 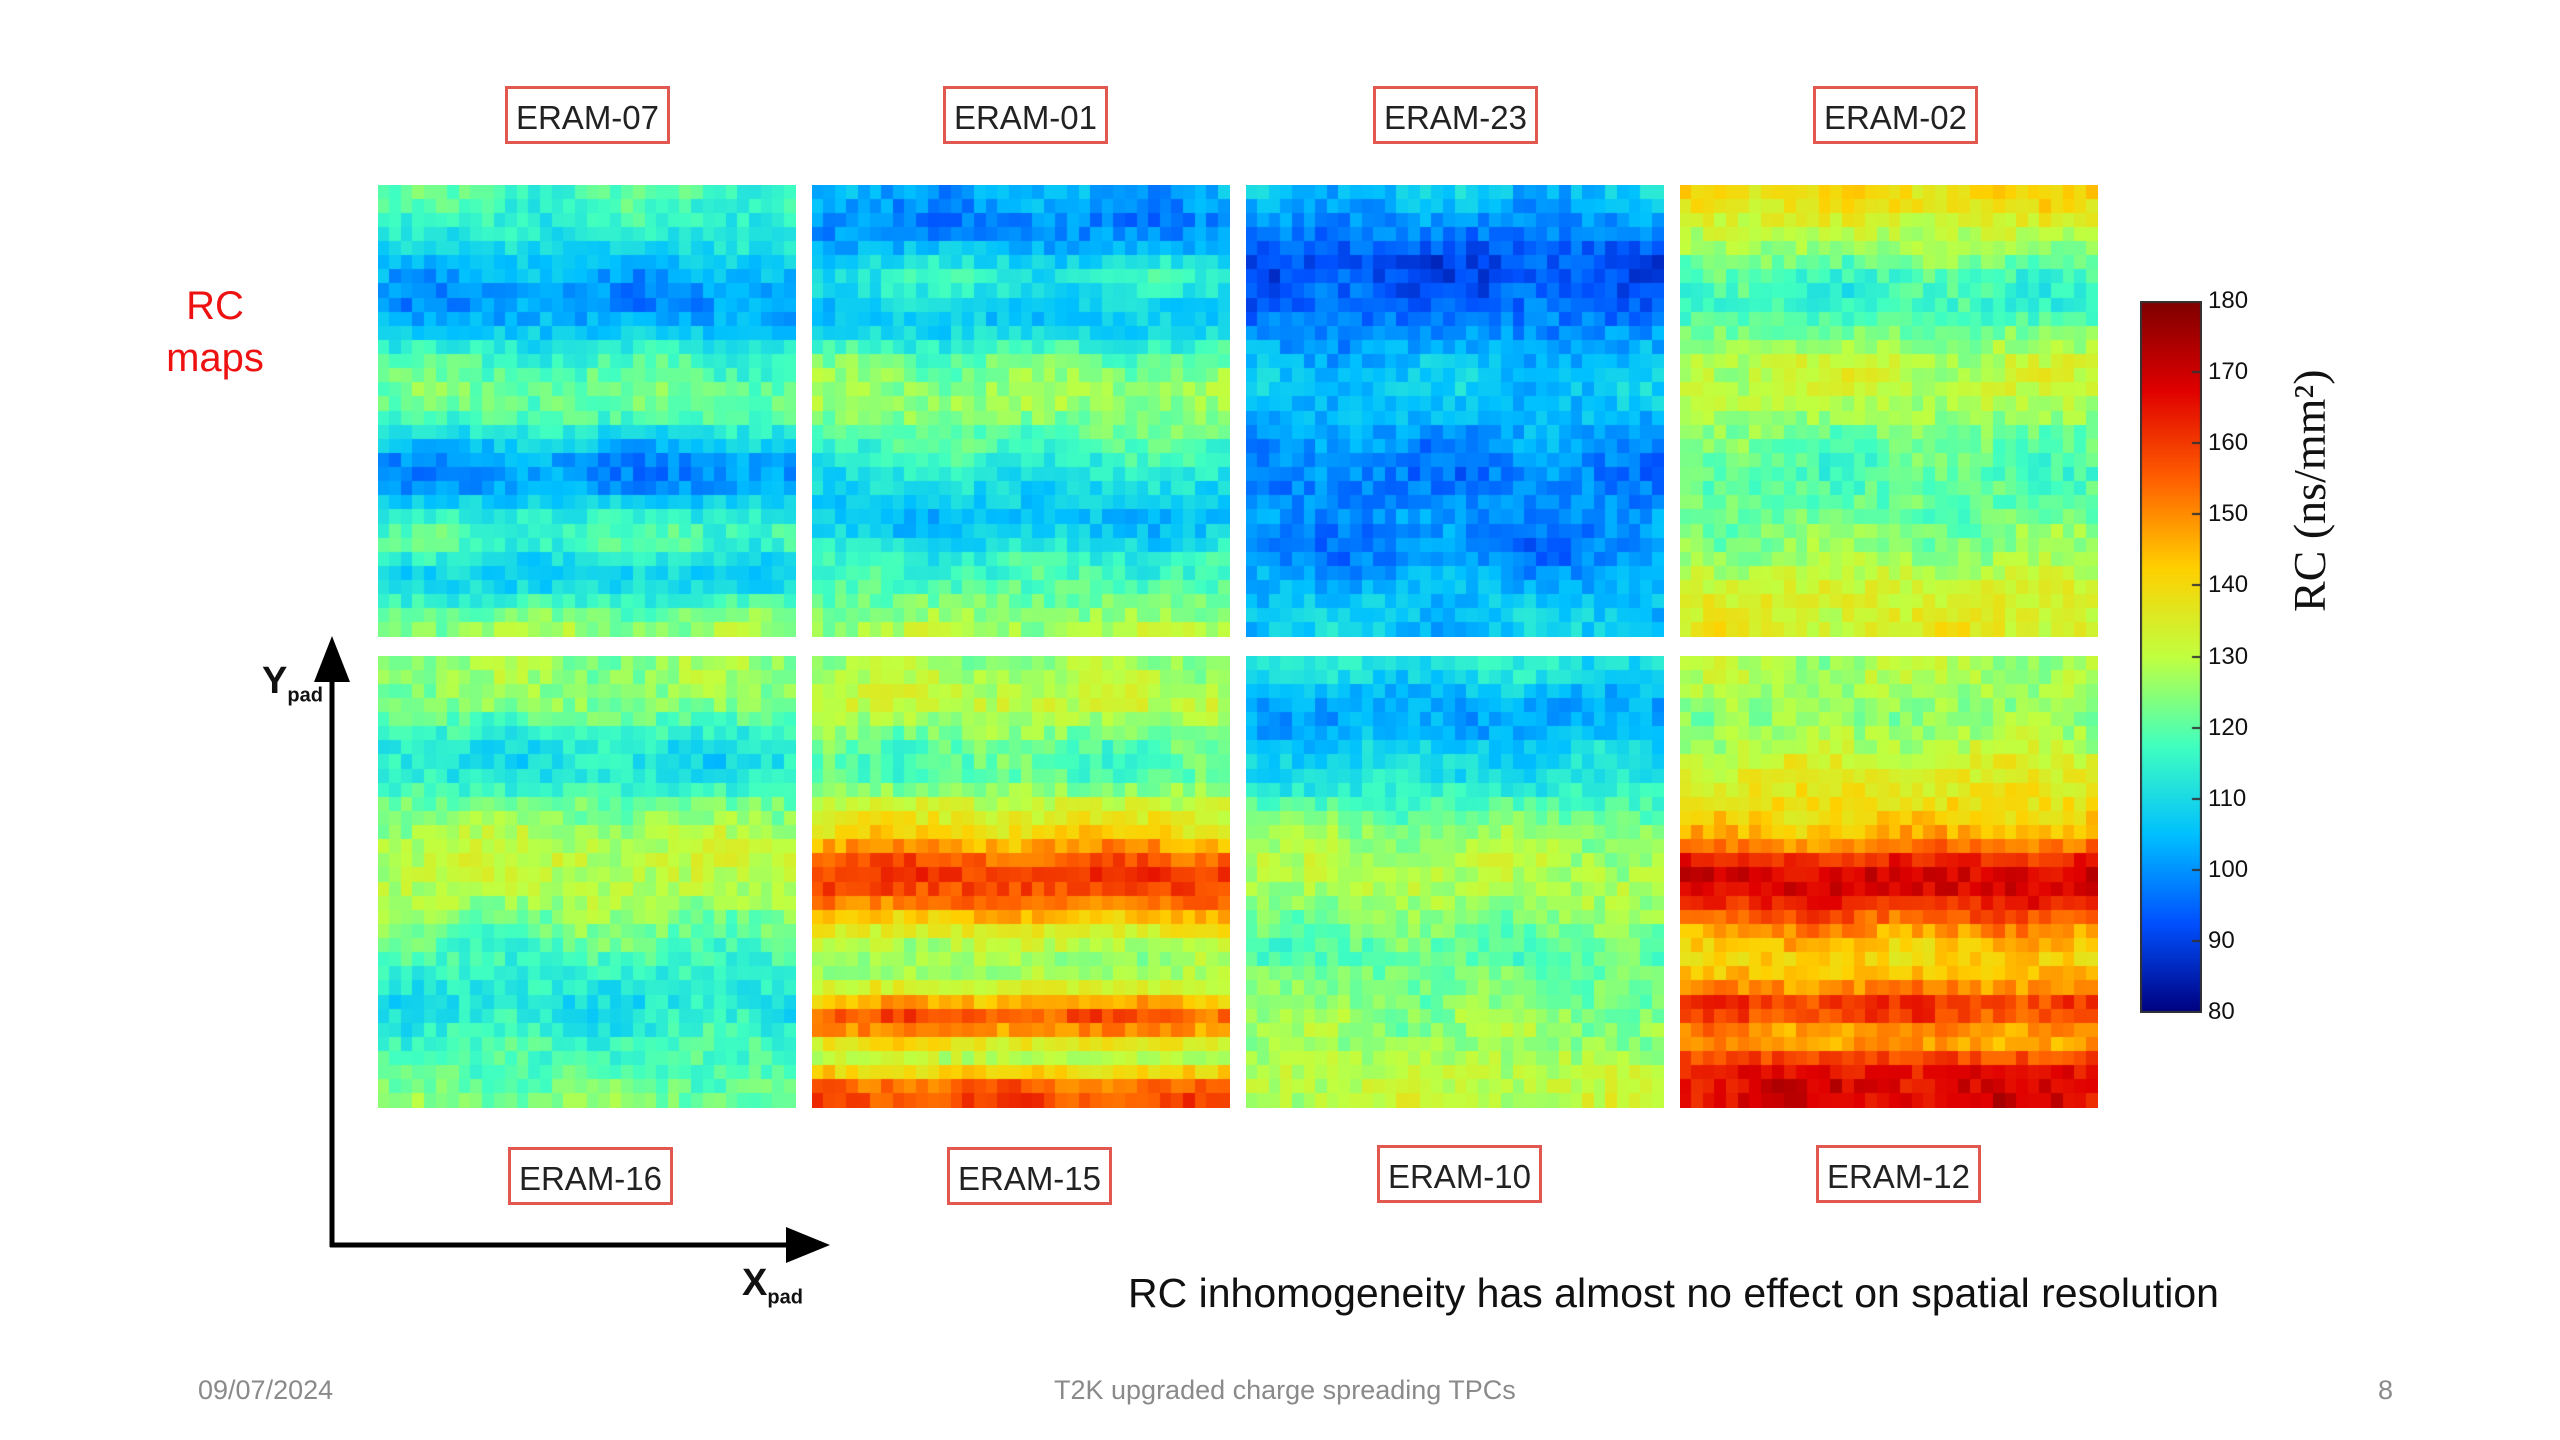 What do you see at coordinates (1895, 115) in the screenshot?
I see `panel-title-eram-02: ERAM-02` at bounding box center [1895, 115].